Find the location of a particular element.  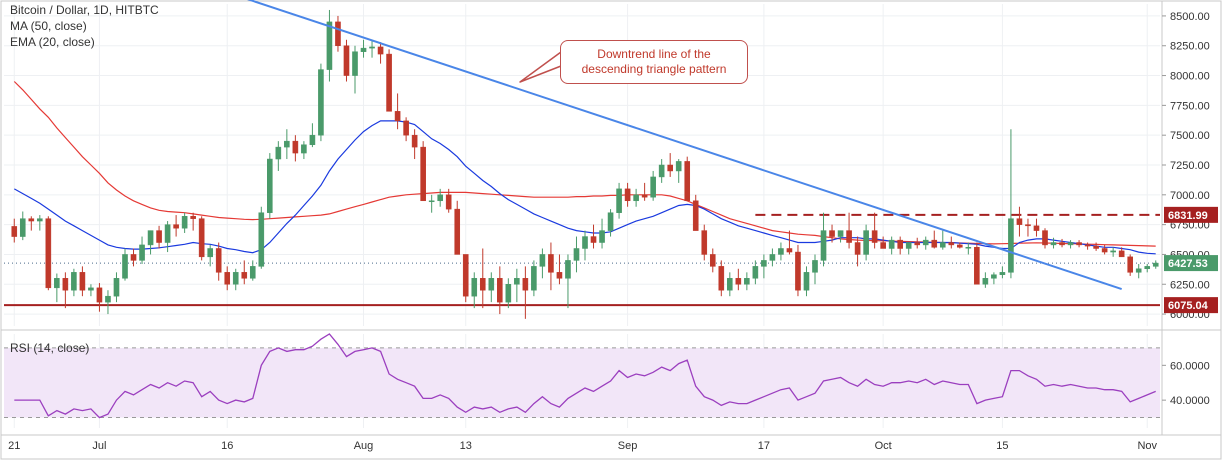

rsi-tick-label: 40.0000 is located at coordinates (1190, 401).